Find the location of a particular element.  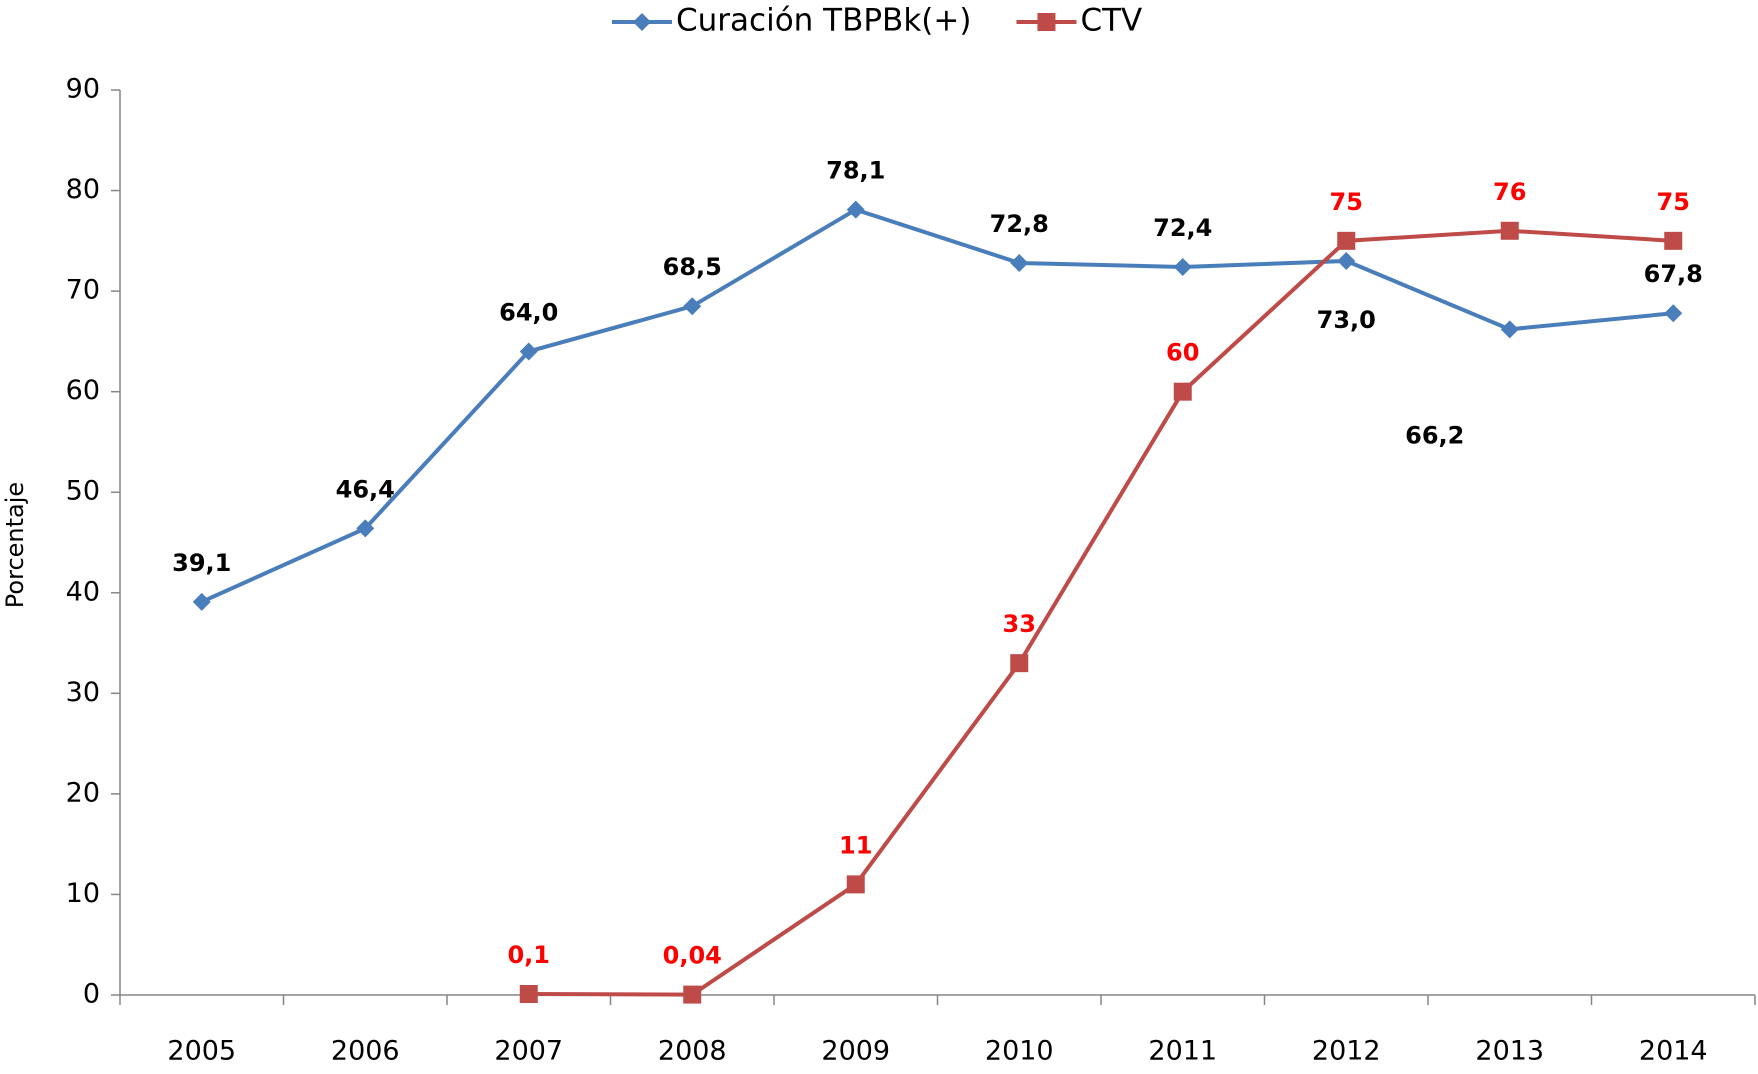

y-tick-label: 80 is located at coordinates (83, 189).